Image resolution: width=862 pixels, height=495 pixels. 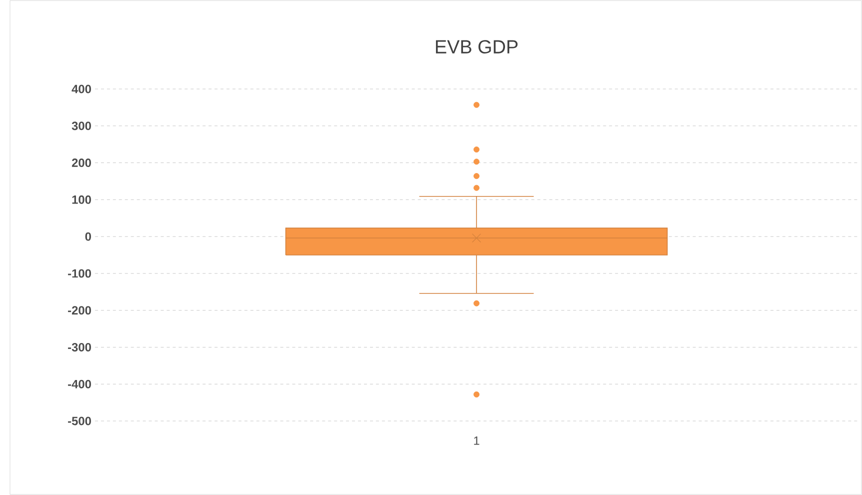 I want to click on y-tick-label: -200, so click(x=79, y=310).